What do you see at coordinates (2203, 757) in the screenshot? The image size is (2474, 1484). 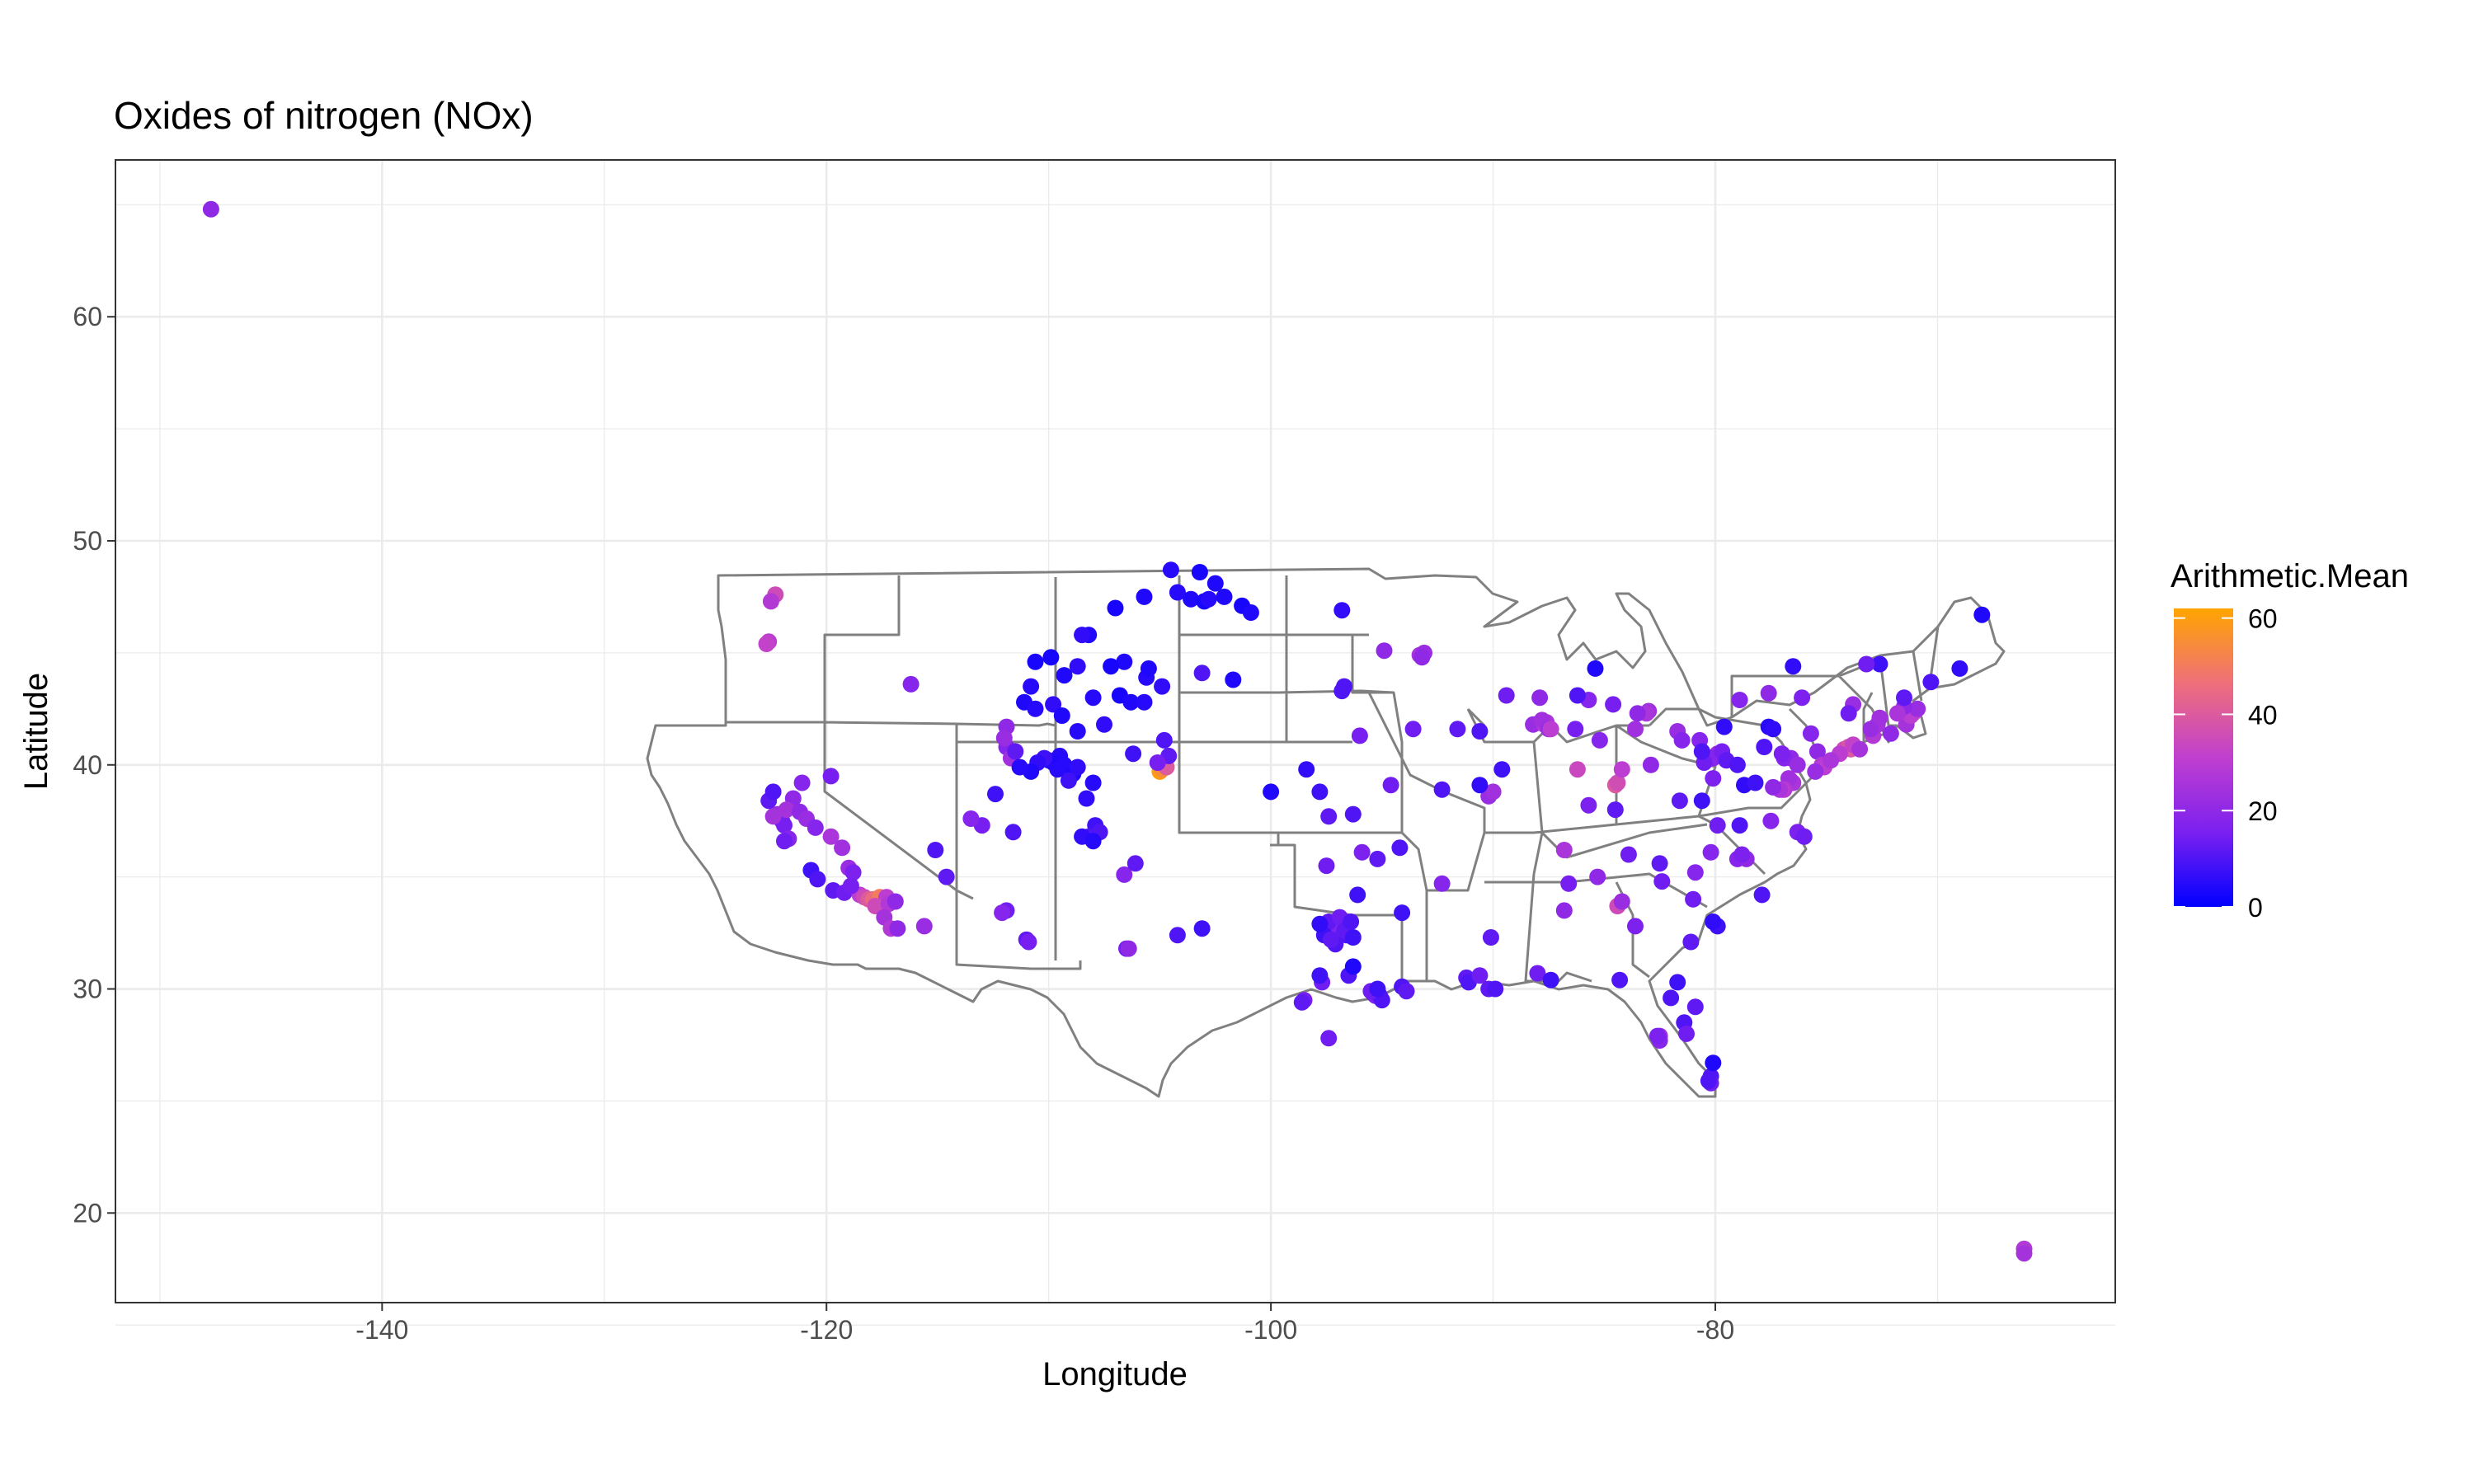 I see `legend-colorbar` at bounding box center [2203, 757].